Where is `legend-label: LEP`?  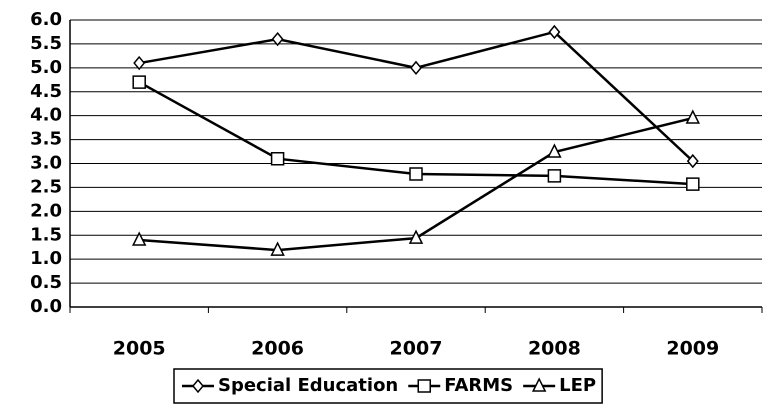 legend-label: LEP is located at coordinates (577, 385).